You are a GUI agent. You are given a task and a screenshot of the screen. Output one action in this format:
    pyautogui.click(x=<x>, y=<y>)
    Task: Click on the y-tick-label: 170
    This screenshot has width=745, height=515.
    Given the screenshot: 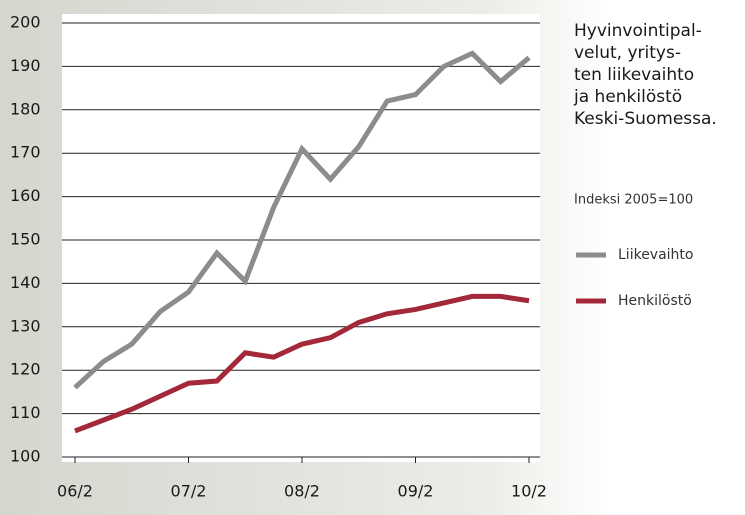 What is the action you would take?
    pyautogui.click(x=25, y=152)
    